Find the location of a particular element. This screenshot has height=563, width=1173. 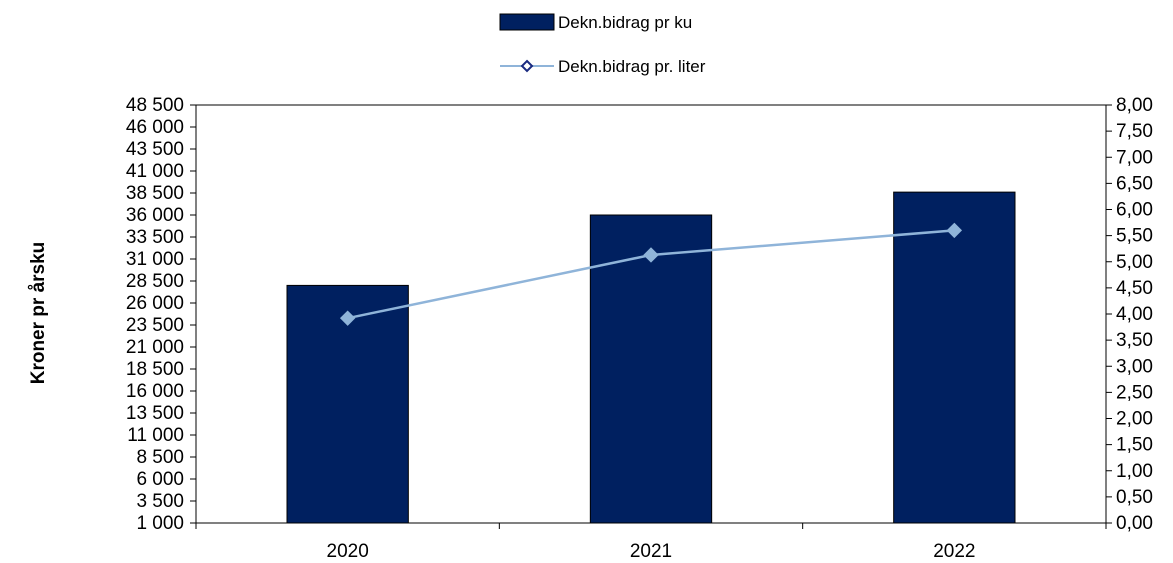

y-tick-label: 36 000 is located at coordinates (155, 215).